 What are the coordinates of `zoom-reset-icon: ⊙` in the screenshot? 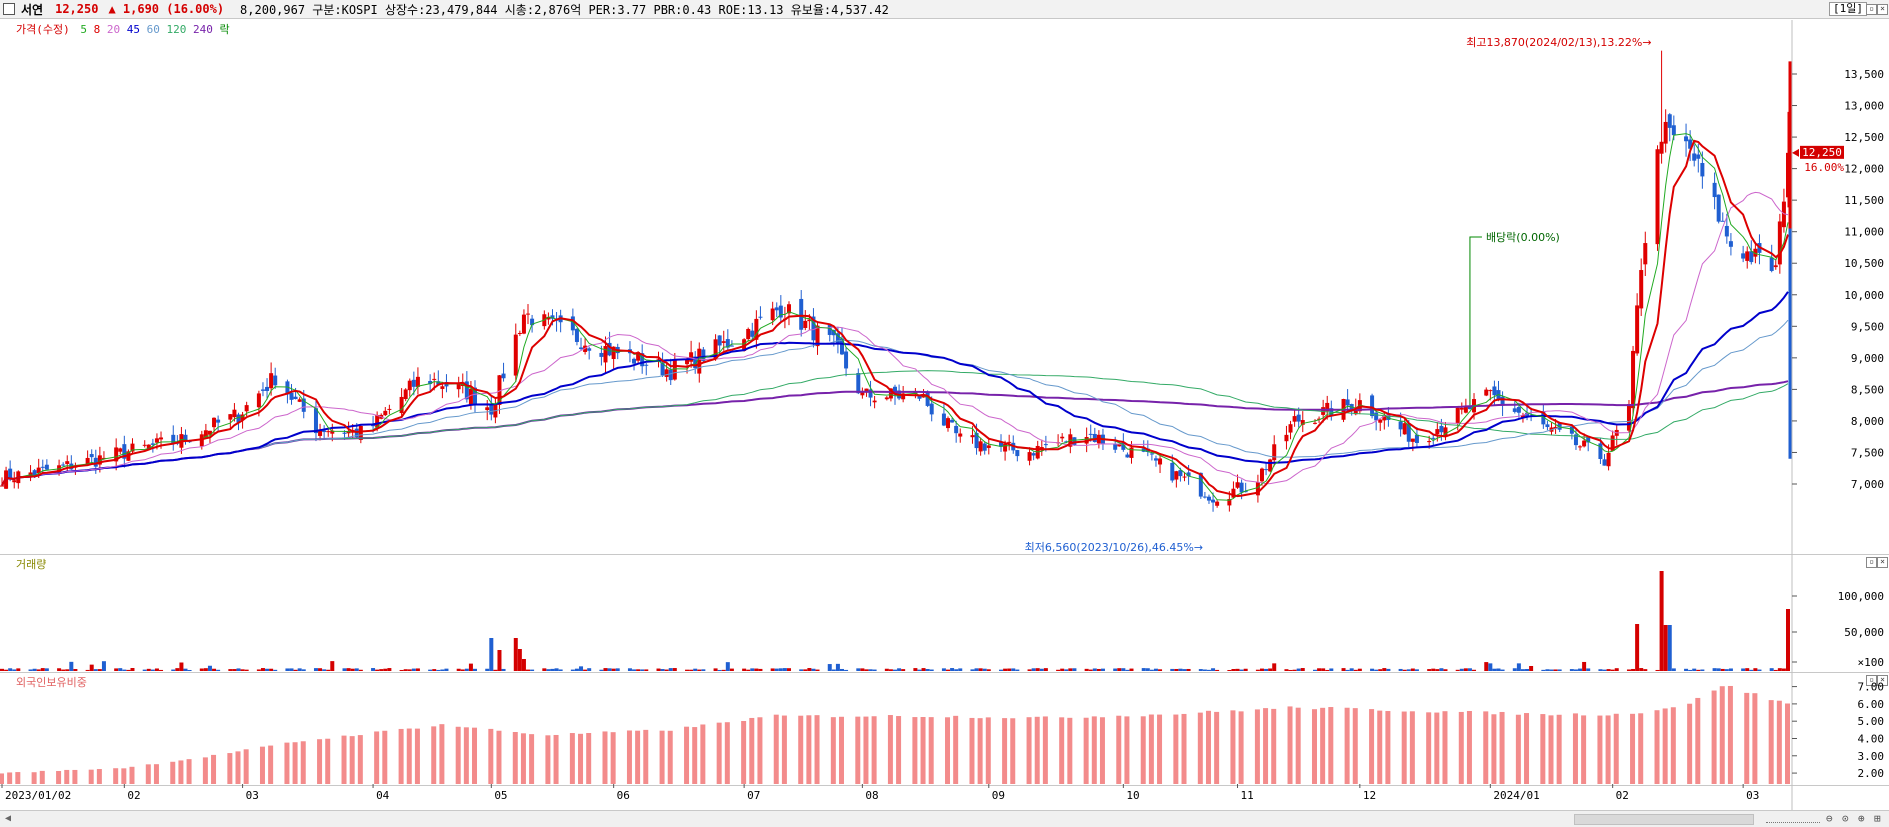 It's located at (1845, 818).